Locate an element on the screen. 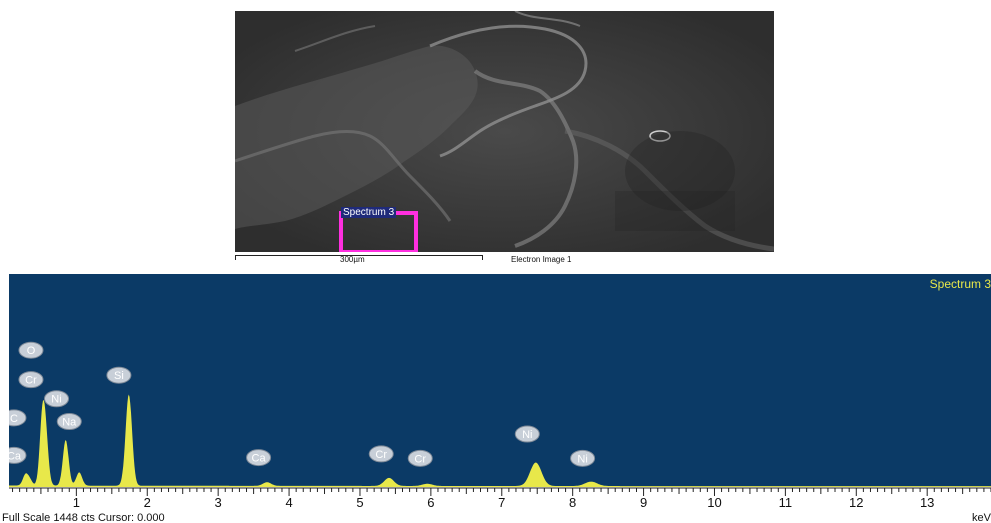 Image resolution: width=991 pixels, height=523 pixels. peak-label-o: O is located at coordinates (31, 350).